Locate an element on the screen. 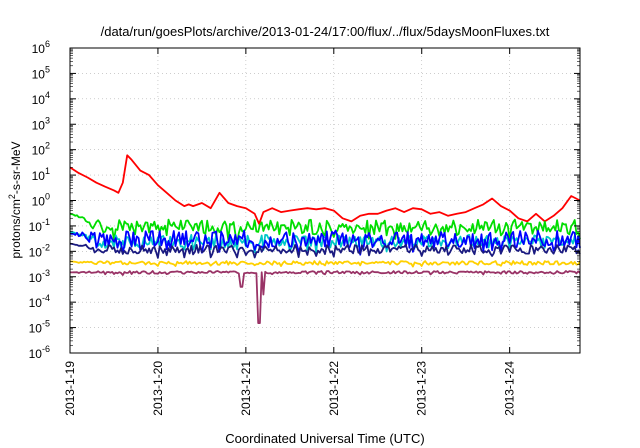 The height and width of the screenshot is (448, 640). y-tick-label: 10⁶ is located at coordinates (41, 47).